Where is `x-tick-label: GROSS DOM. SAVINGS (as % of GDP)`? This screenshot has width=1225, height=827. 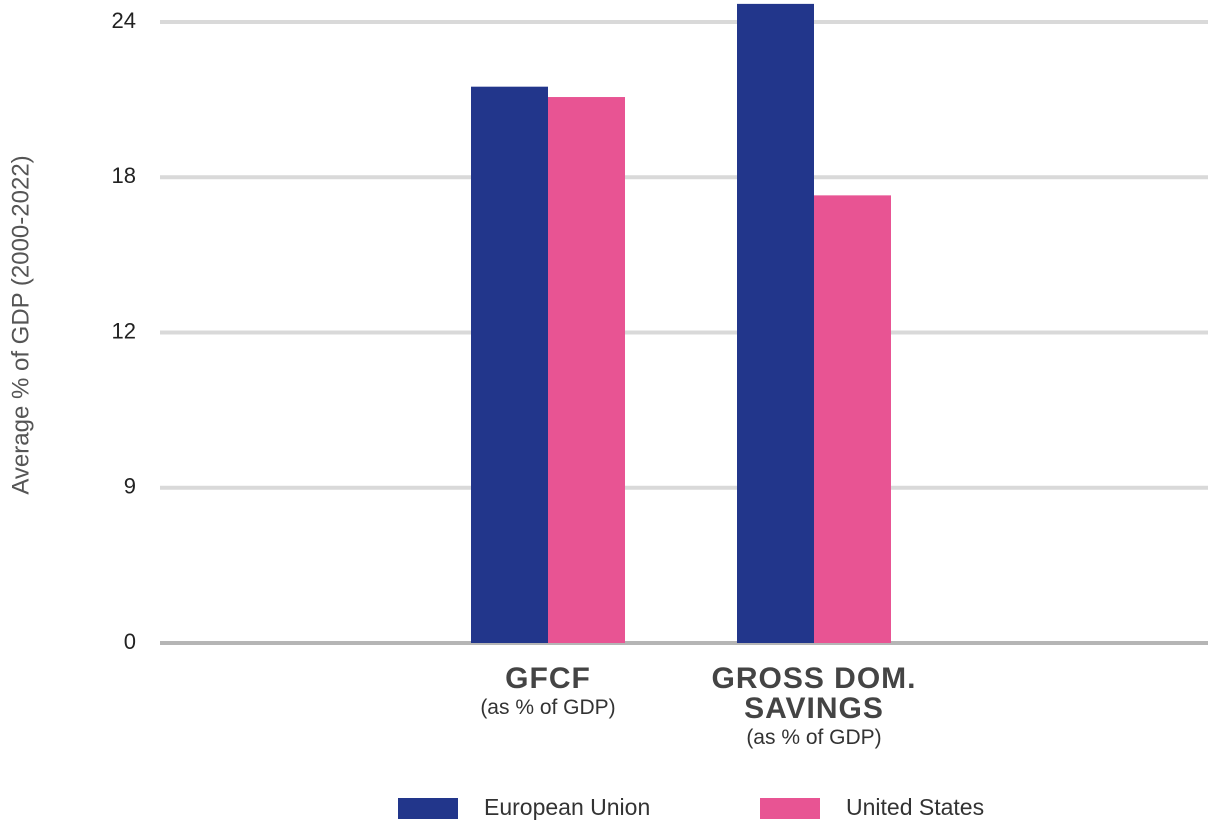 x-tick-label: GROSS DOM. SAVINGS (as % of GDP) is located at coordinates (814, 708).